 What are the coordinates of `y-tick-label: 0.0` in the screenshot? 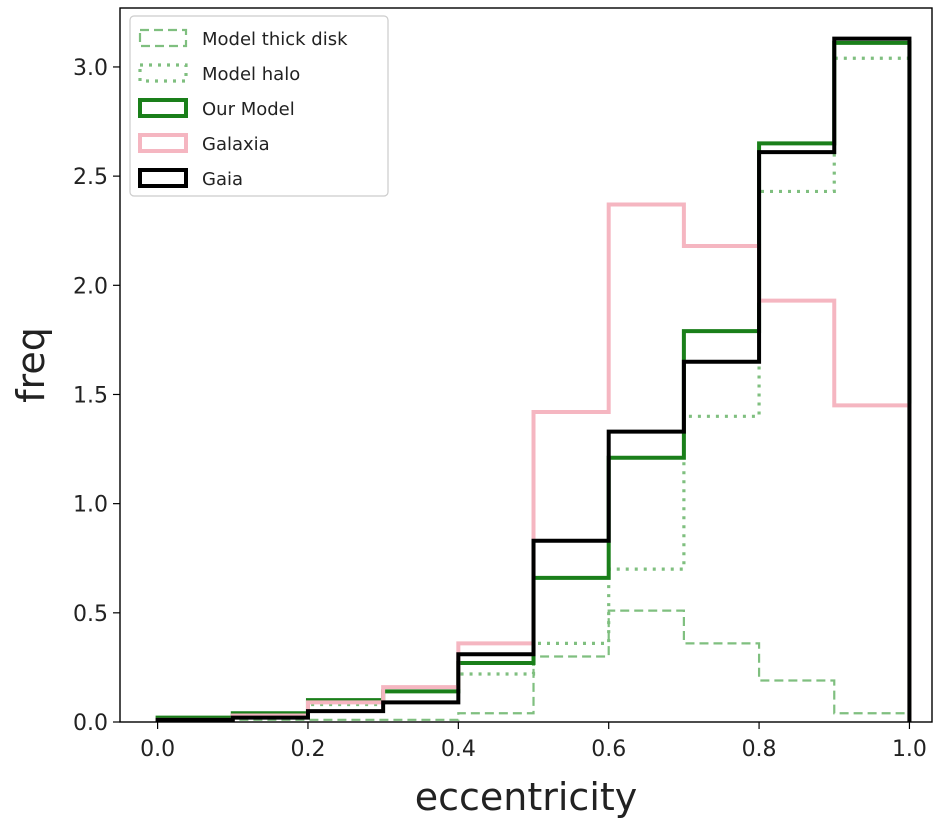 It's located at (90, 723).